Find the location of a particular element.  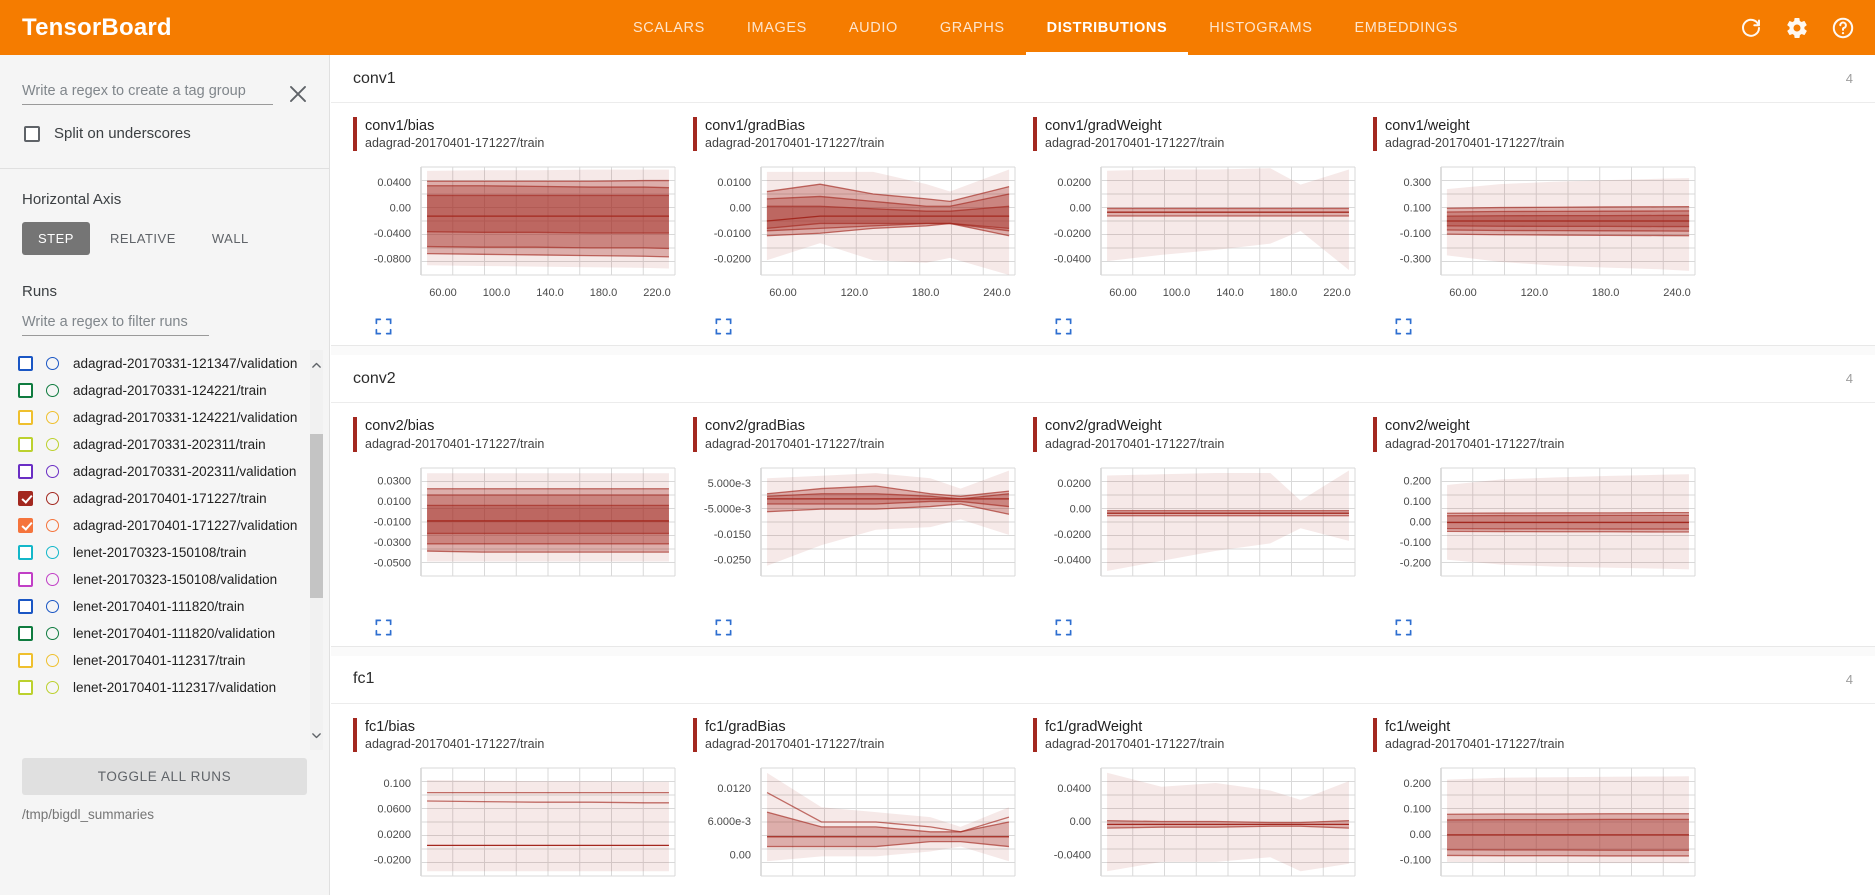

distribution-plot: 0.0120 6.000e-3 0.00 is located at coordinates (858, 827).